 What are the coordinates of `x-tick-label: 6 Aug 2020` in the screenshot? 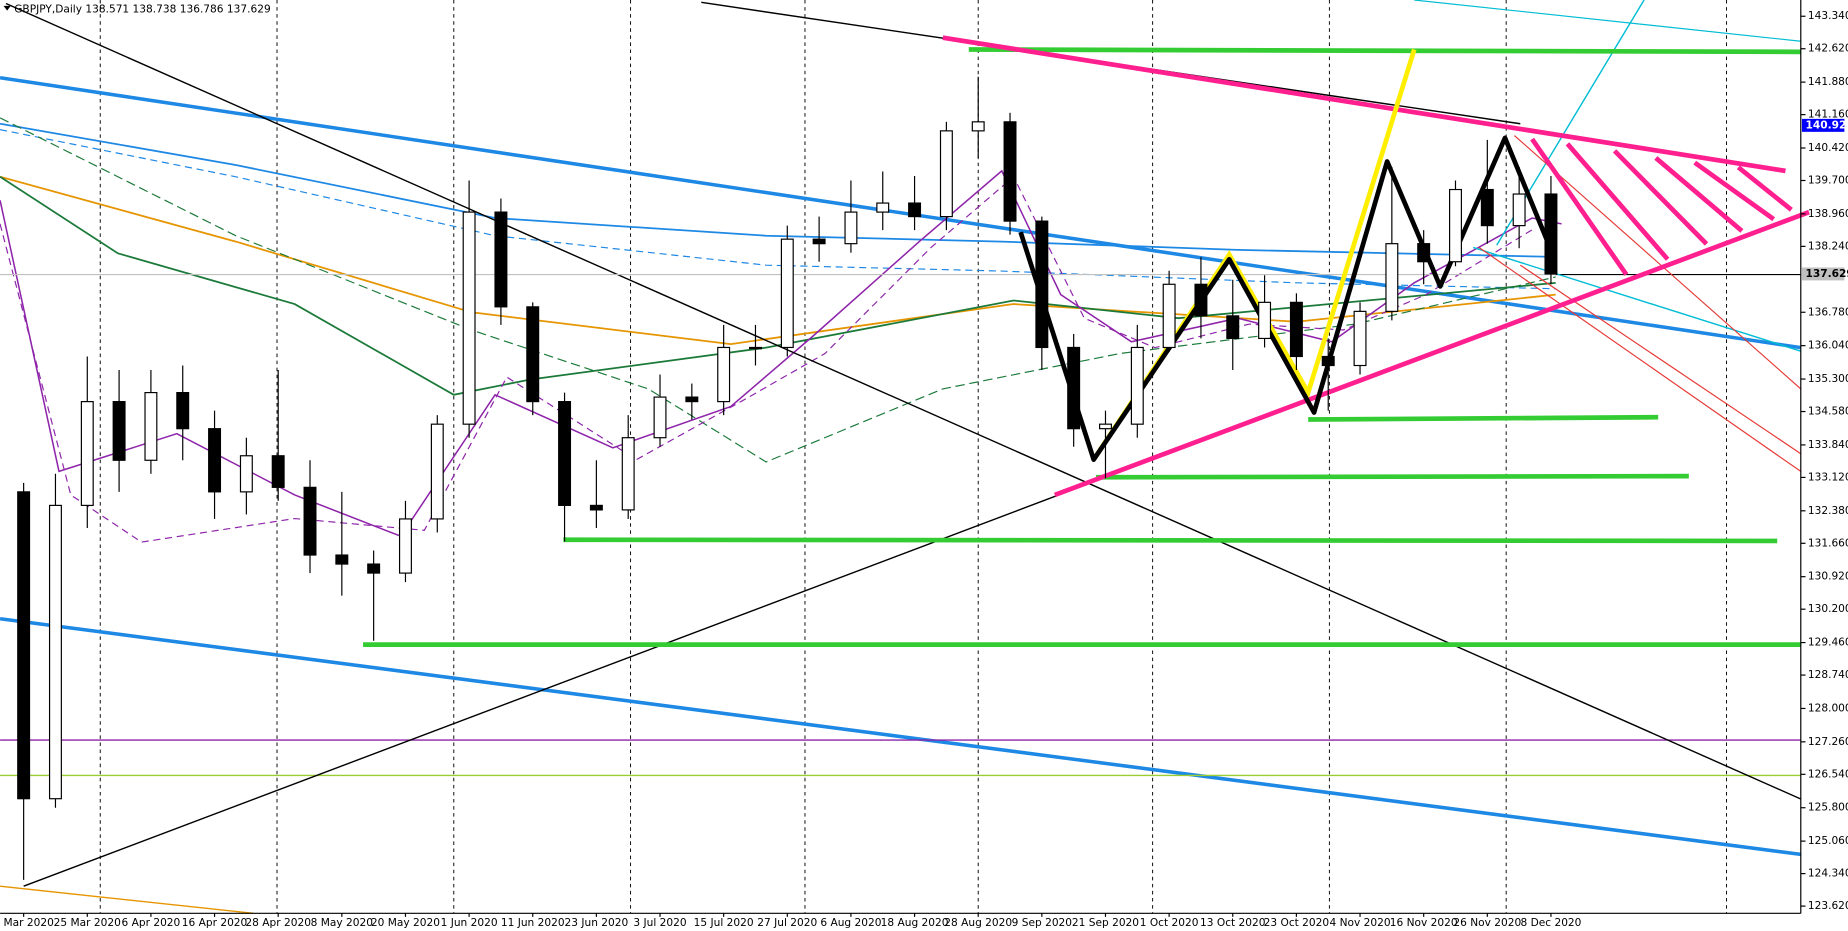 It's located at (850, 923).